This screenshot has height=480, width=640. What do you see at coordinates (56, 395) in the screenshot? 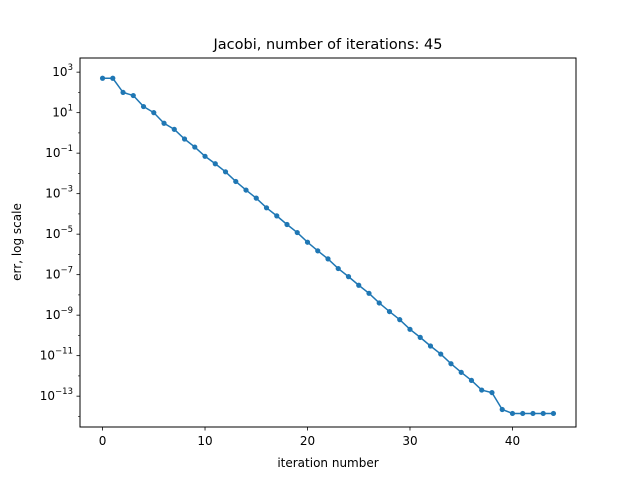
I see `y-tick-label: 10⁻¹³` at bounding box center [56, 395].